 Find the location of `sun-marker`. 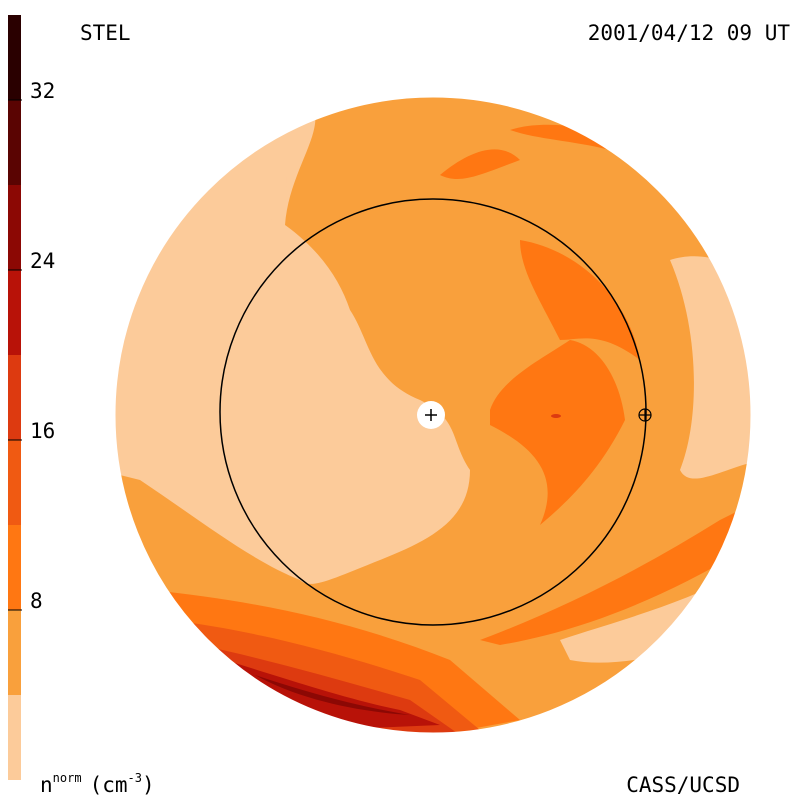

sun-marker is located at coordinates (431, 415).